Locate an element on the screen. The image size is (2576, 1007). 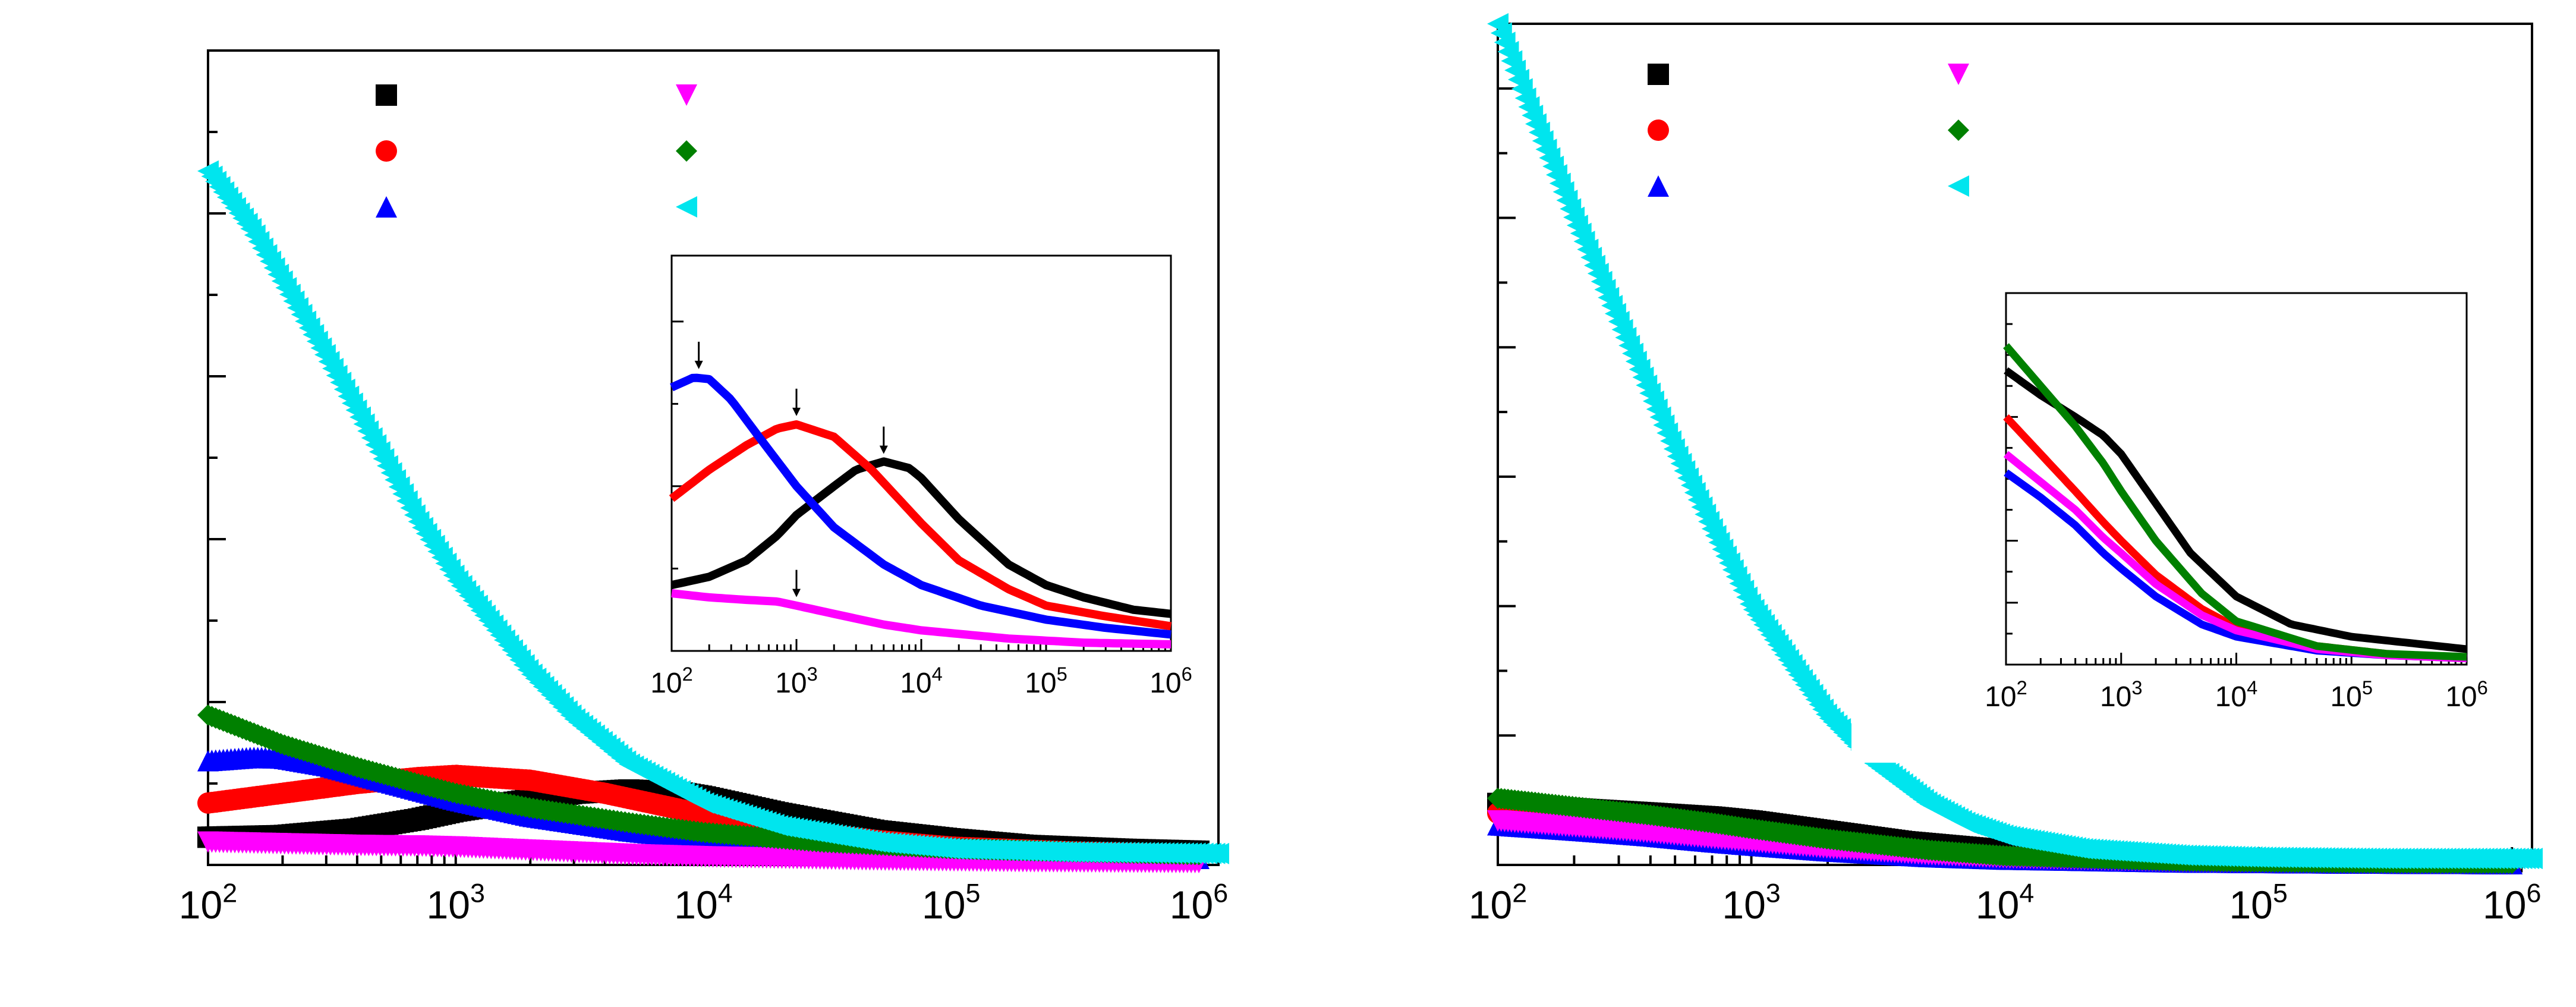
b-inset-x-tick-label: 10³ is located at coordinates (2121, 694).